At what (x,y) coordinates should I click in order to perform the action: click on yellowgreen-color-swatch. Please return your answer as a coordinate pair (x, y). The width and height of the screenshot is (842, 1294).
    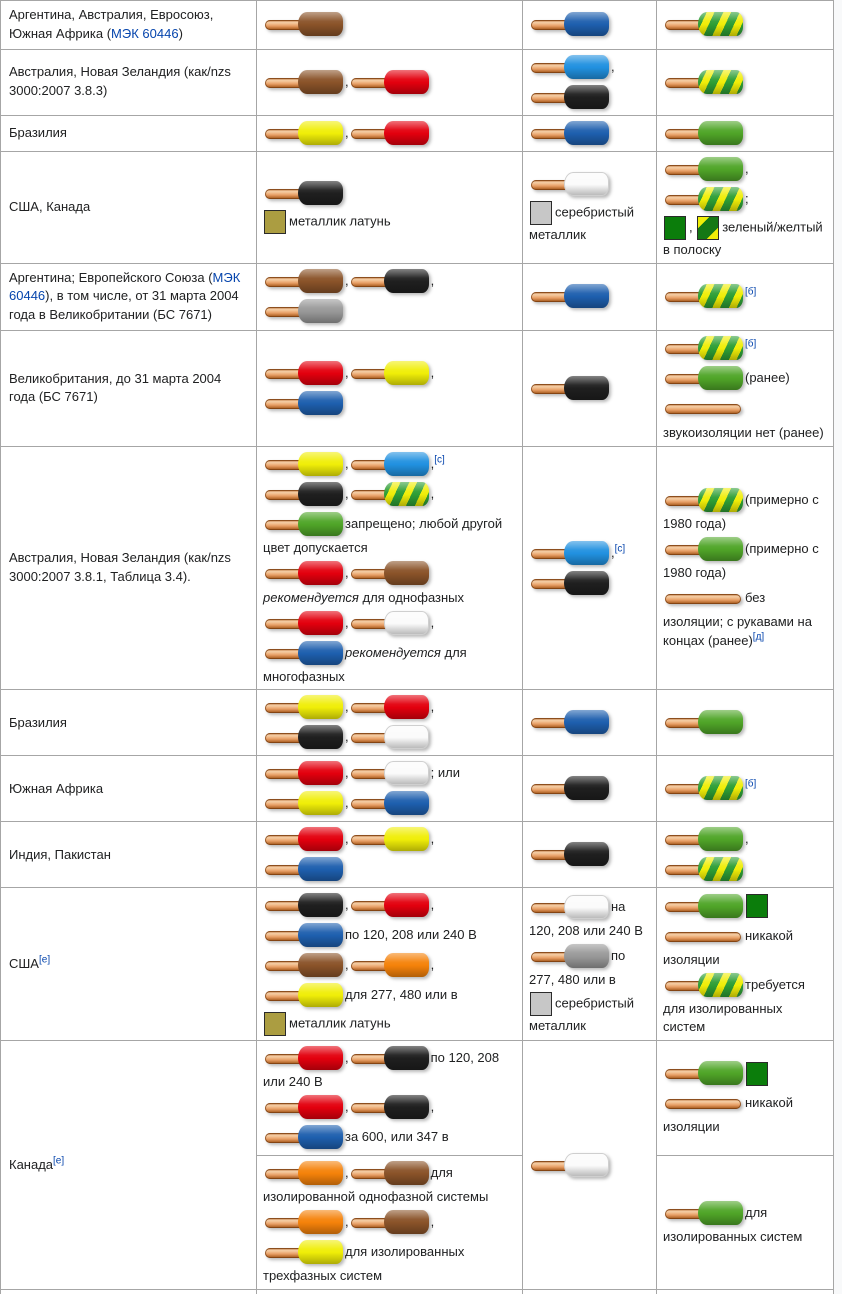
    Looking at the image, I should click on (708, 227).